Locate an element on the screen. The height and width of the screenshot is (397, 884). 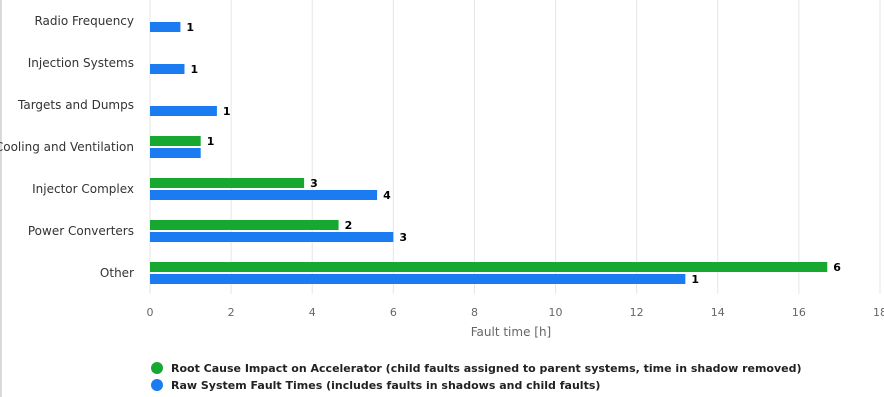
x-tick-label: 8 is located at coordinates (474, 312).